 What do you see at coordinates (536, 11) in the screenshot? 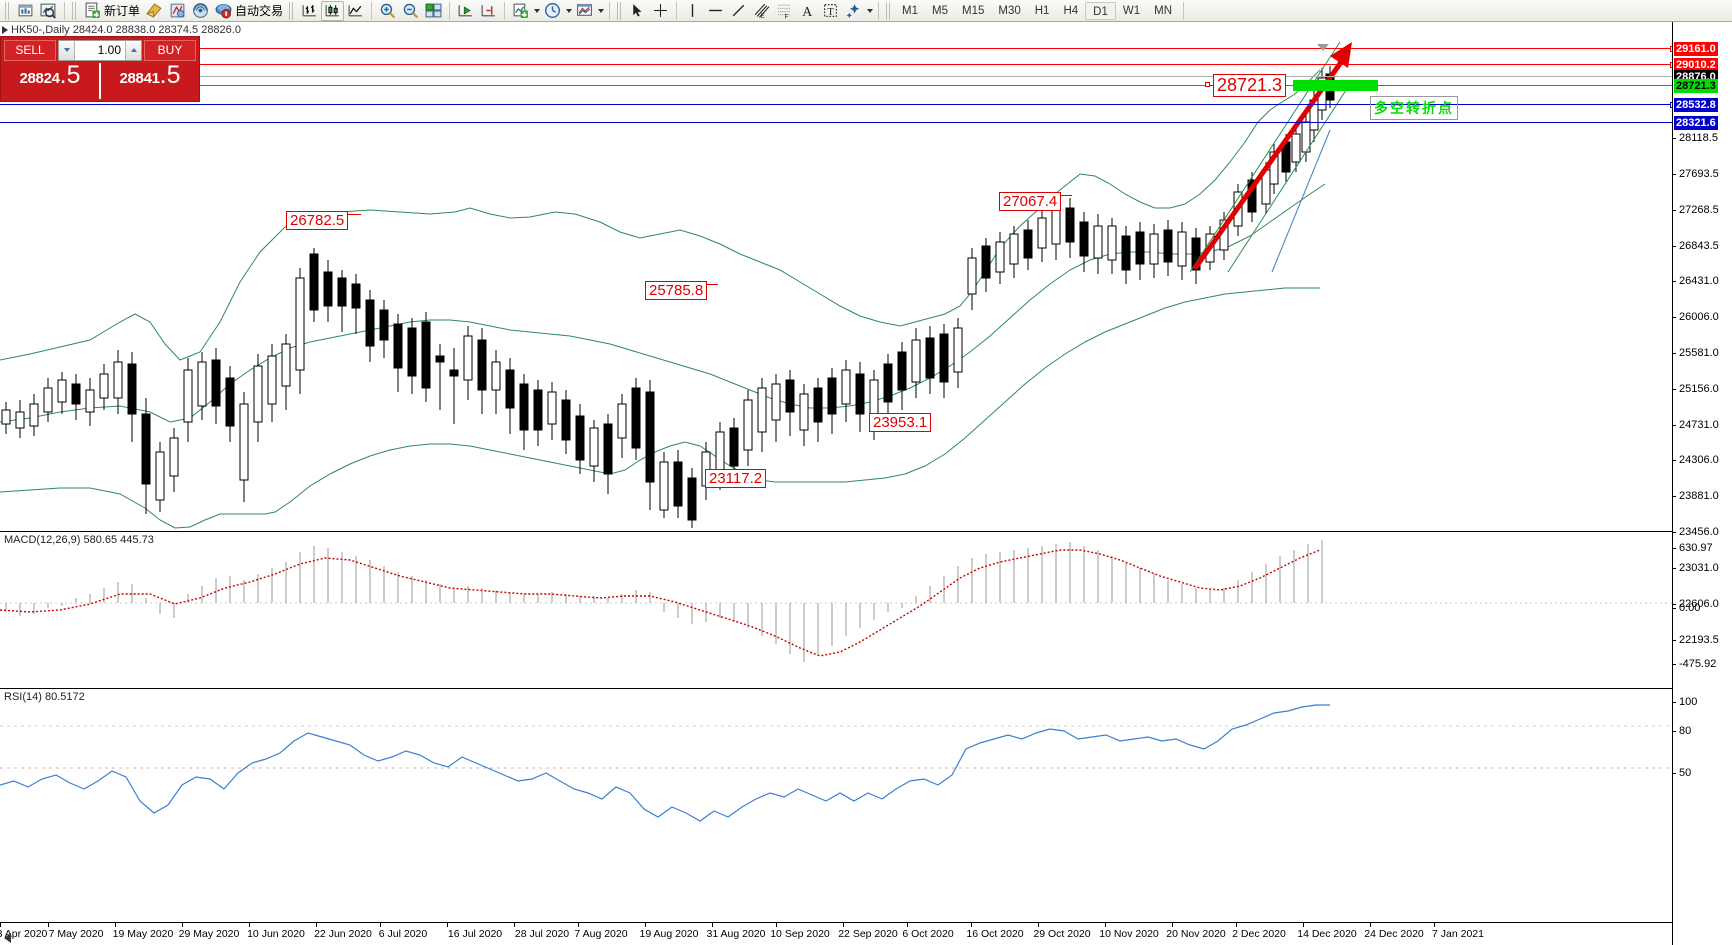
I see `indicators-chevron-down-icon` at bounding box center [536, 11].